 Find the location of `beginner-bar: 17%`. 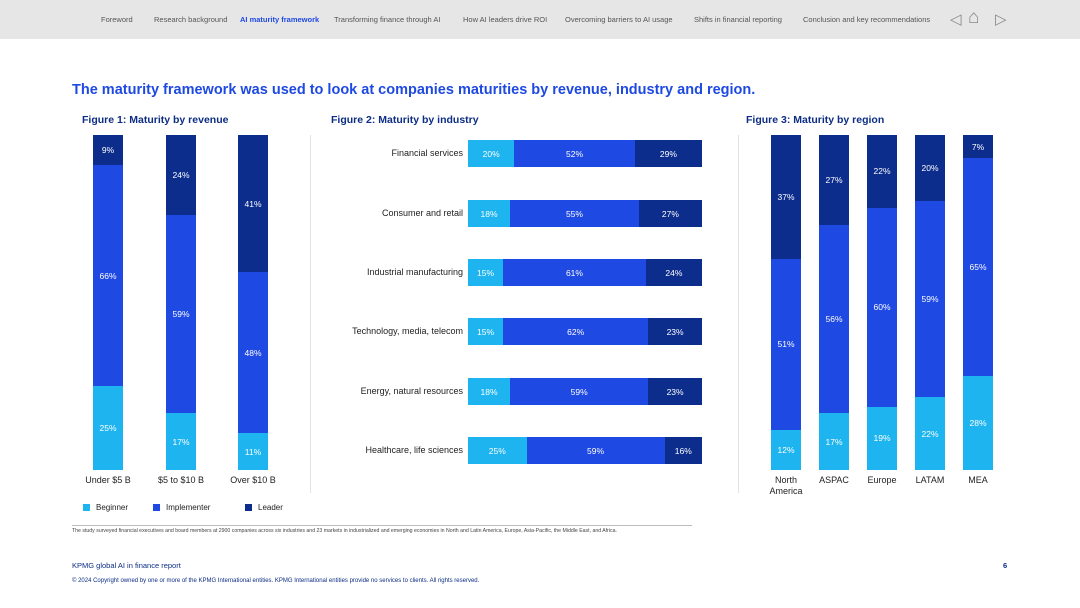

beginner-bar: 17% is located at coordinates (834, 441).